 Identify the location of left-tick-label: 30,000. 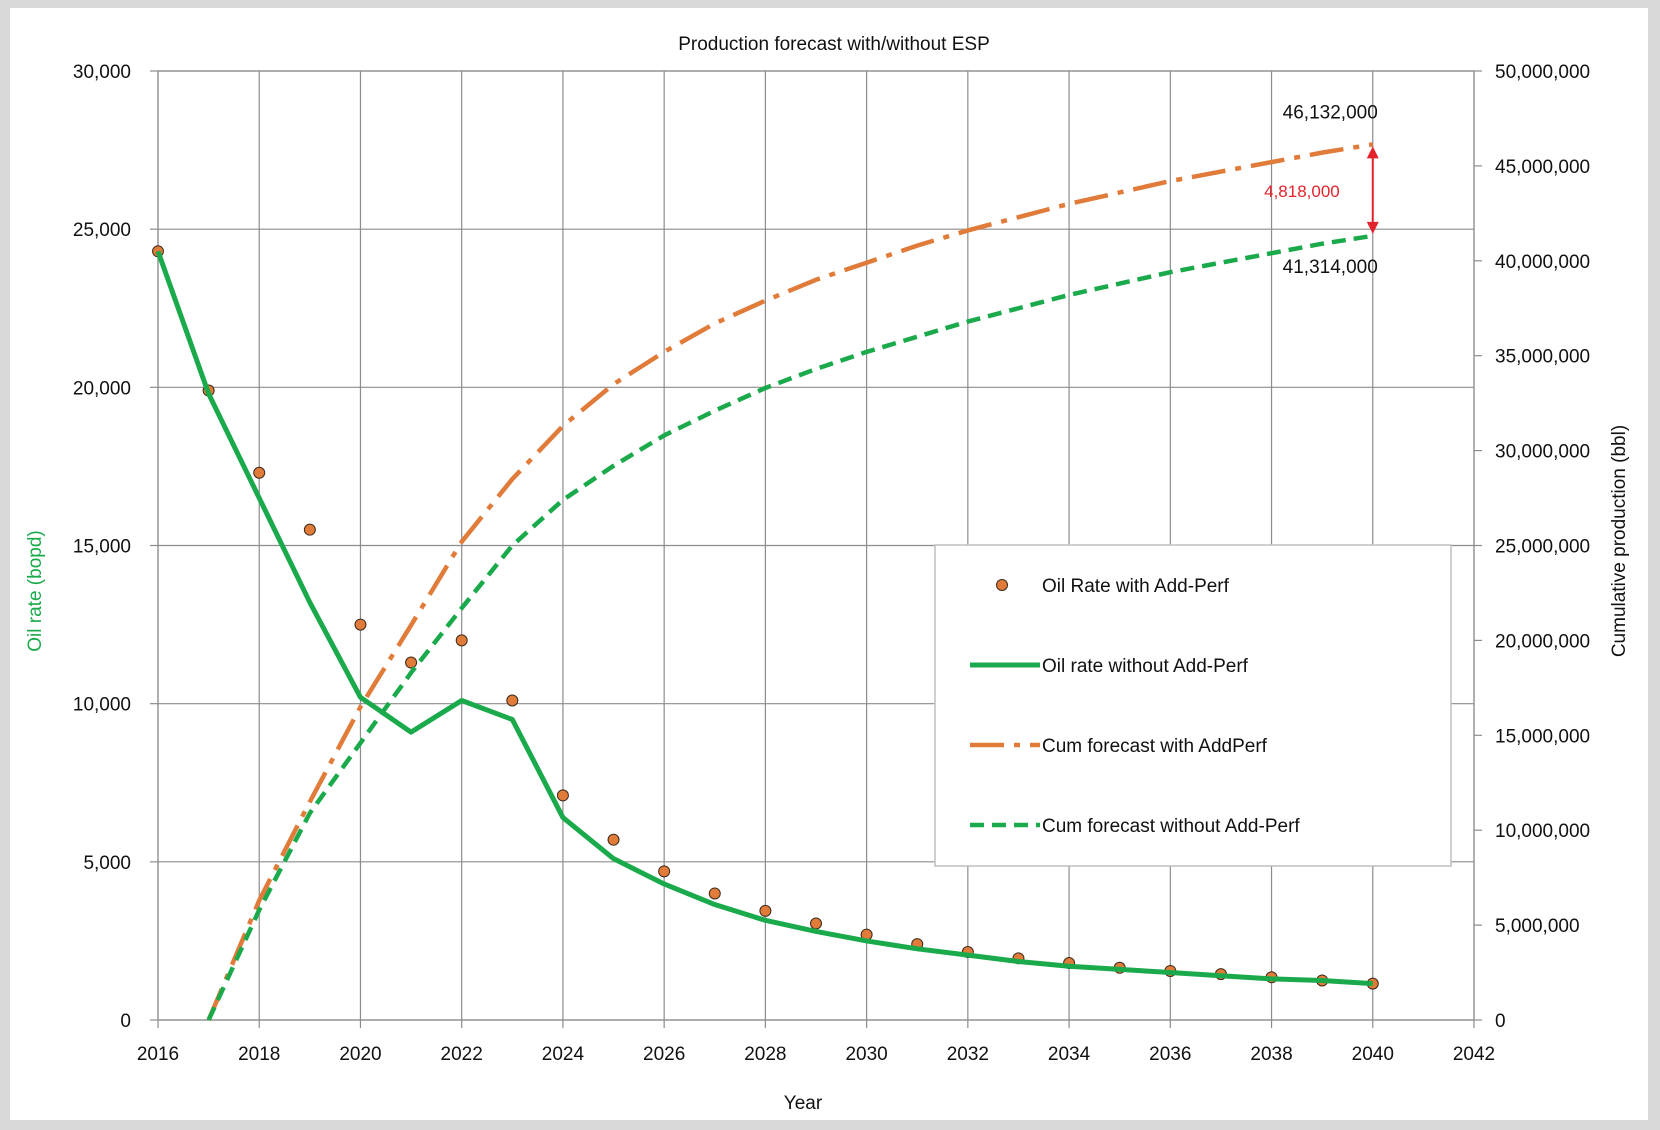
(102, 72).